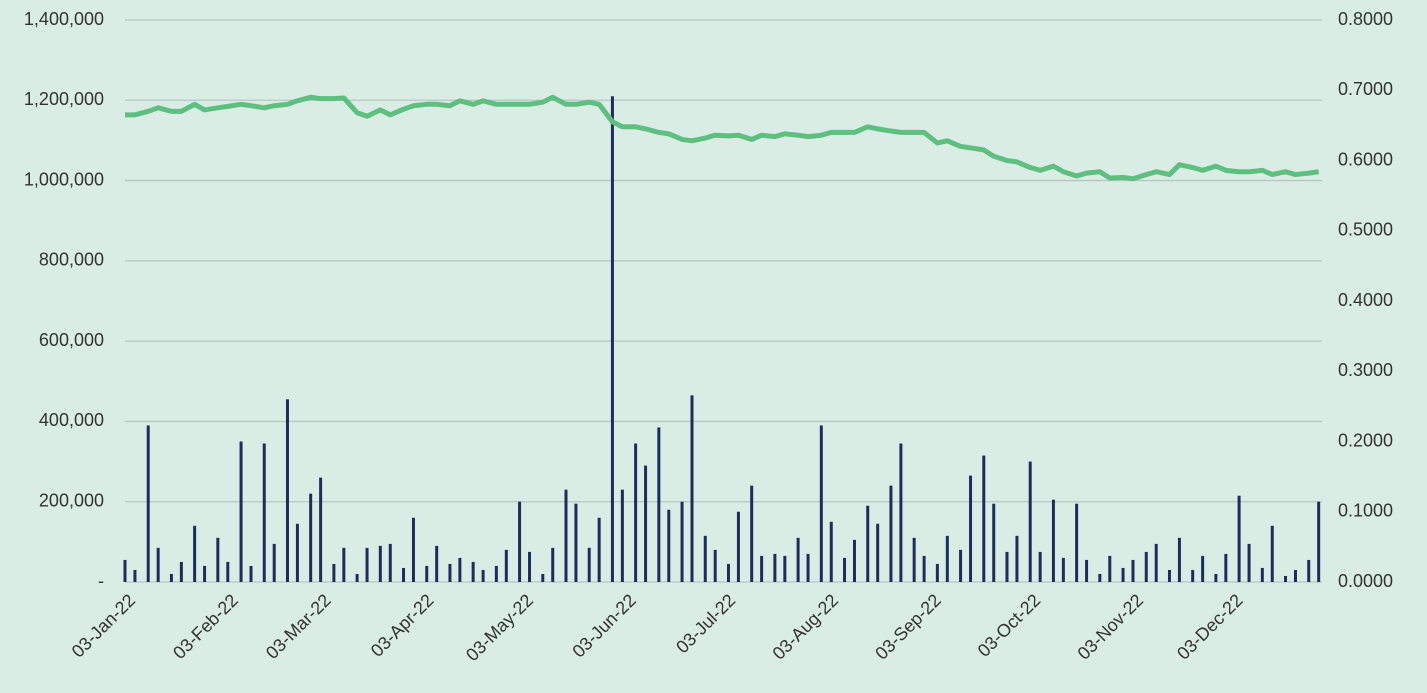  Describe the element at coordinates (1210, 627) in the screenshot. I see `x-tick-label: 03-Dec-22` at that location.